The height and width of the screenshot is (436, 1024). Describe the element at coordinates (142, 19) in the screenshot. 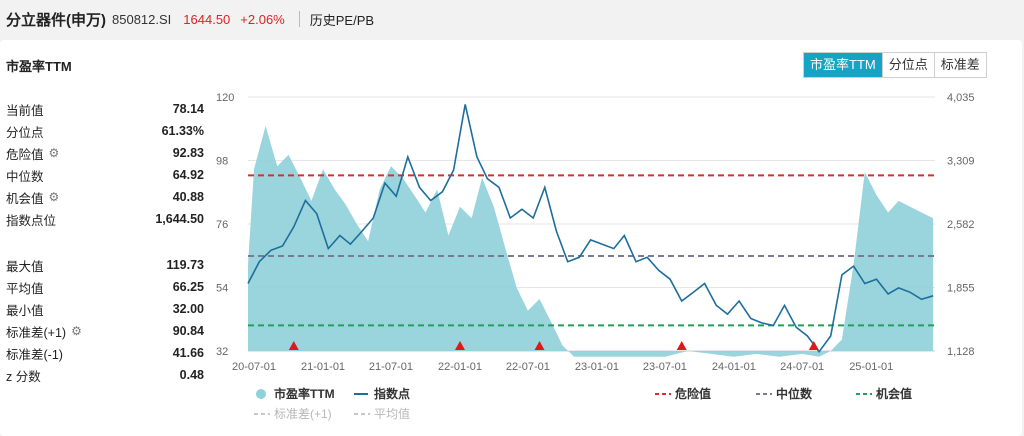

I see `index-code: 850812.SI` at that location.